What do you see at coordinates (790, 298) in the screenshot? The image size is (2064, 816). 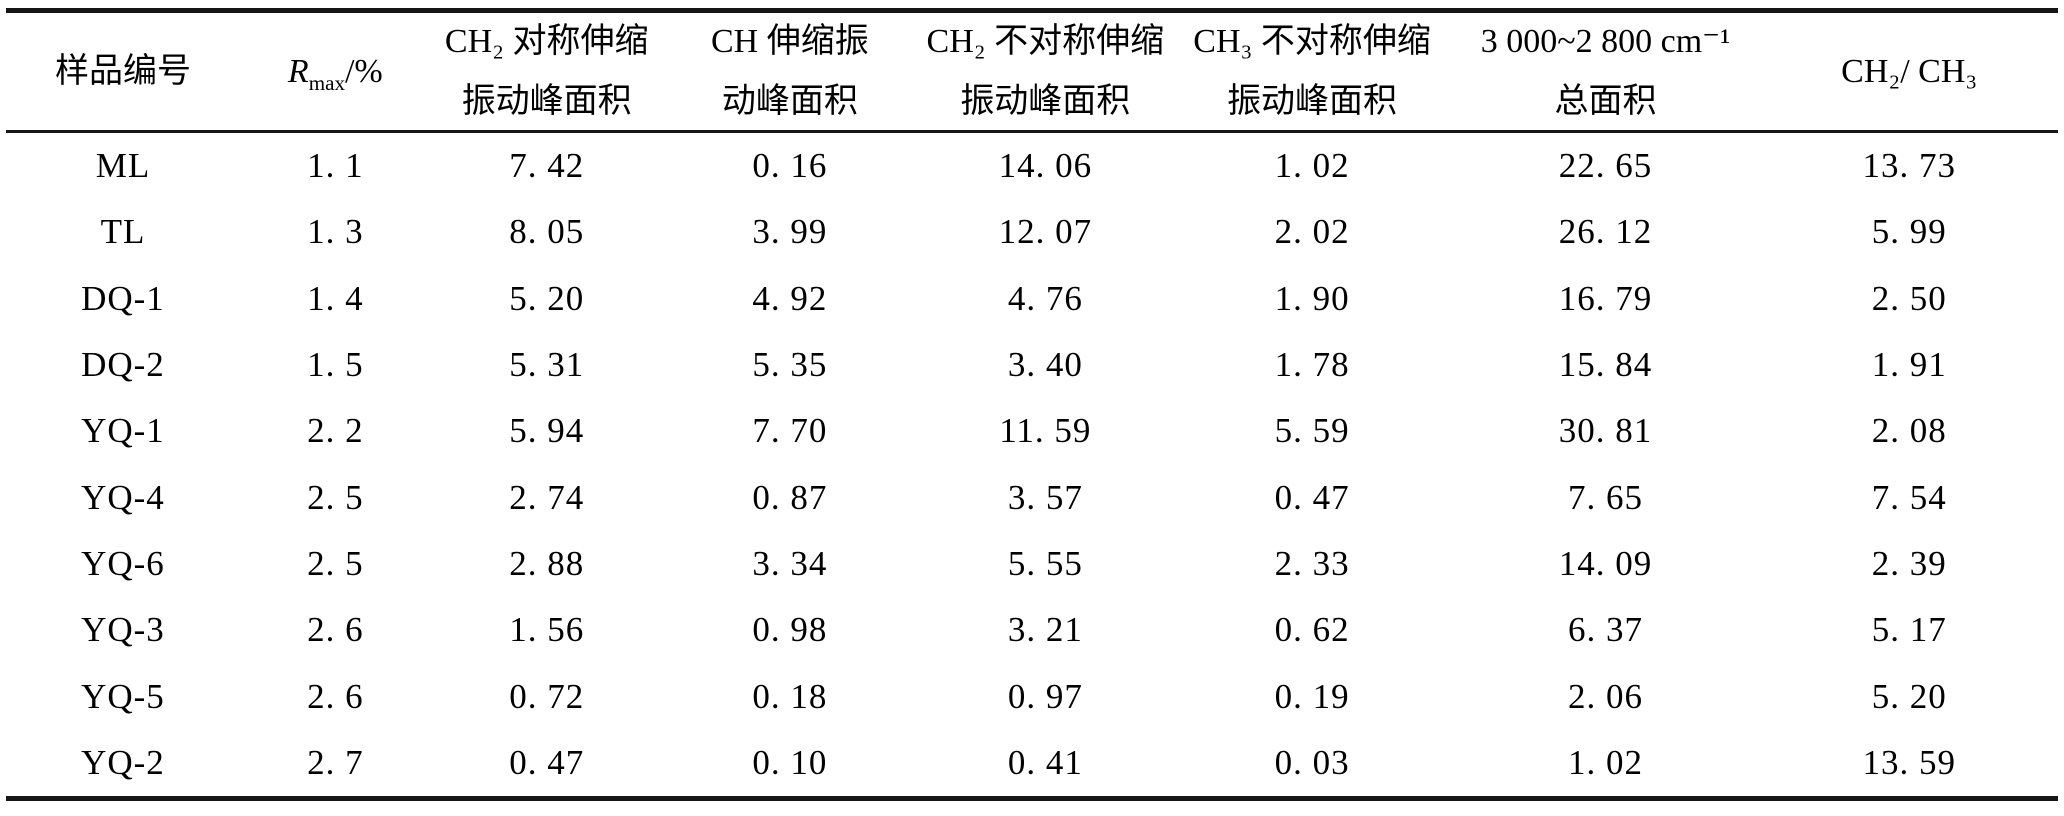 I see `value-cell: 4. 92` at bounding box center [790, 298].